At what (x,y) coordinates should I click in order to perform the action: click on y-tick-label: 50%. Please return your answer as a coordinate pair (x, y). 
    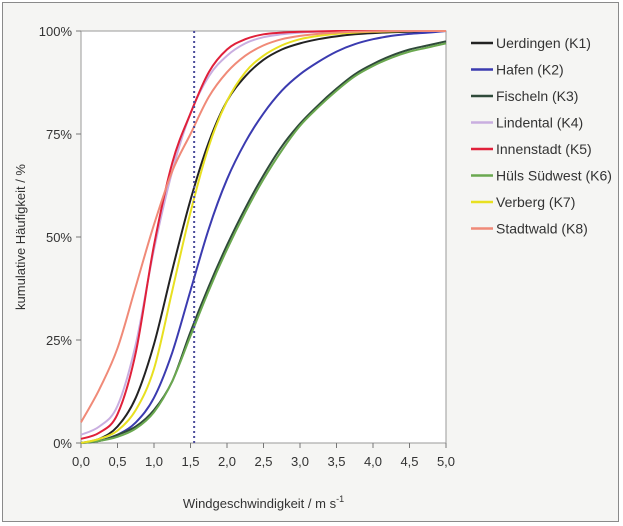
    Looking at the image, I should click on (59, 237).